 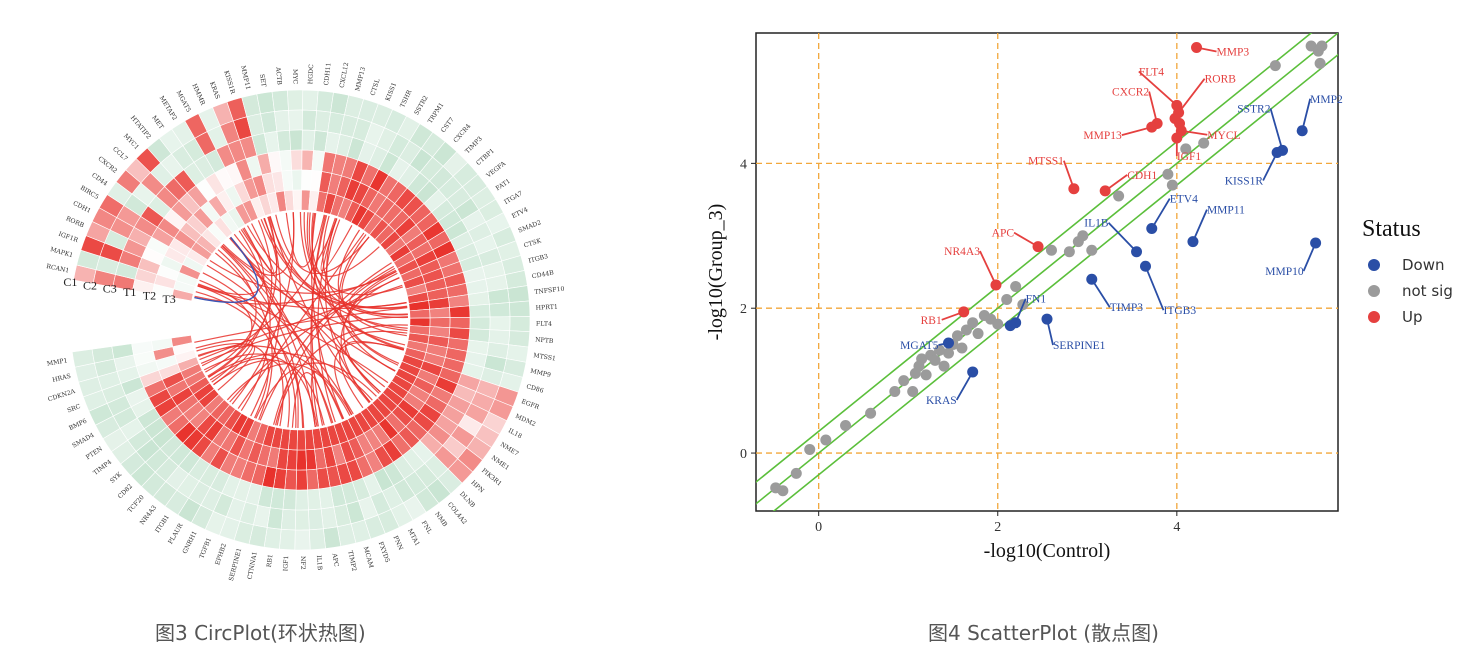 I want to click on point-label: RB1, so click(x=931, y=321).